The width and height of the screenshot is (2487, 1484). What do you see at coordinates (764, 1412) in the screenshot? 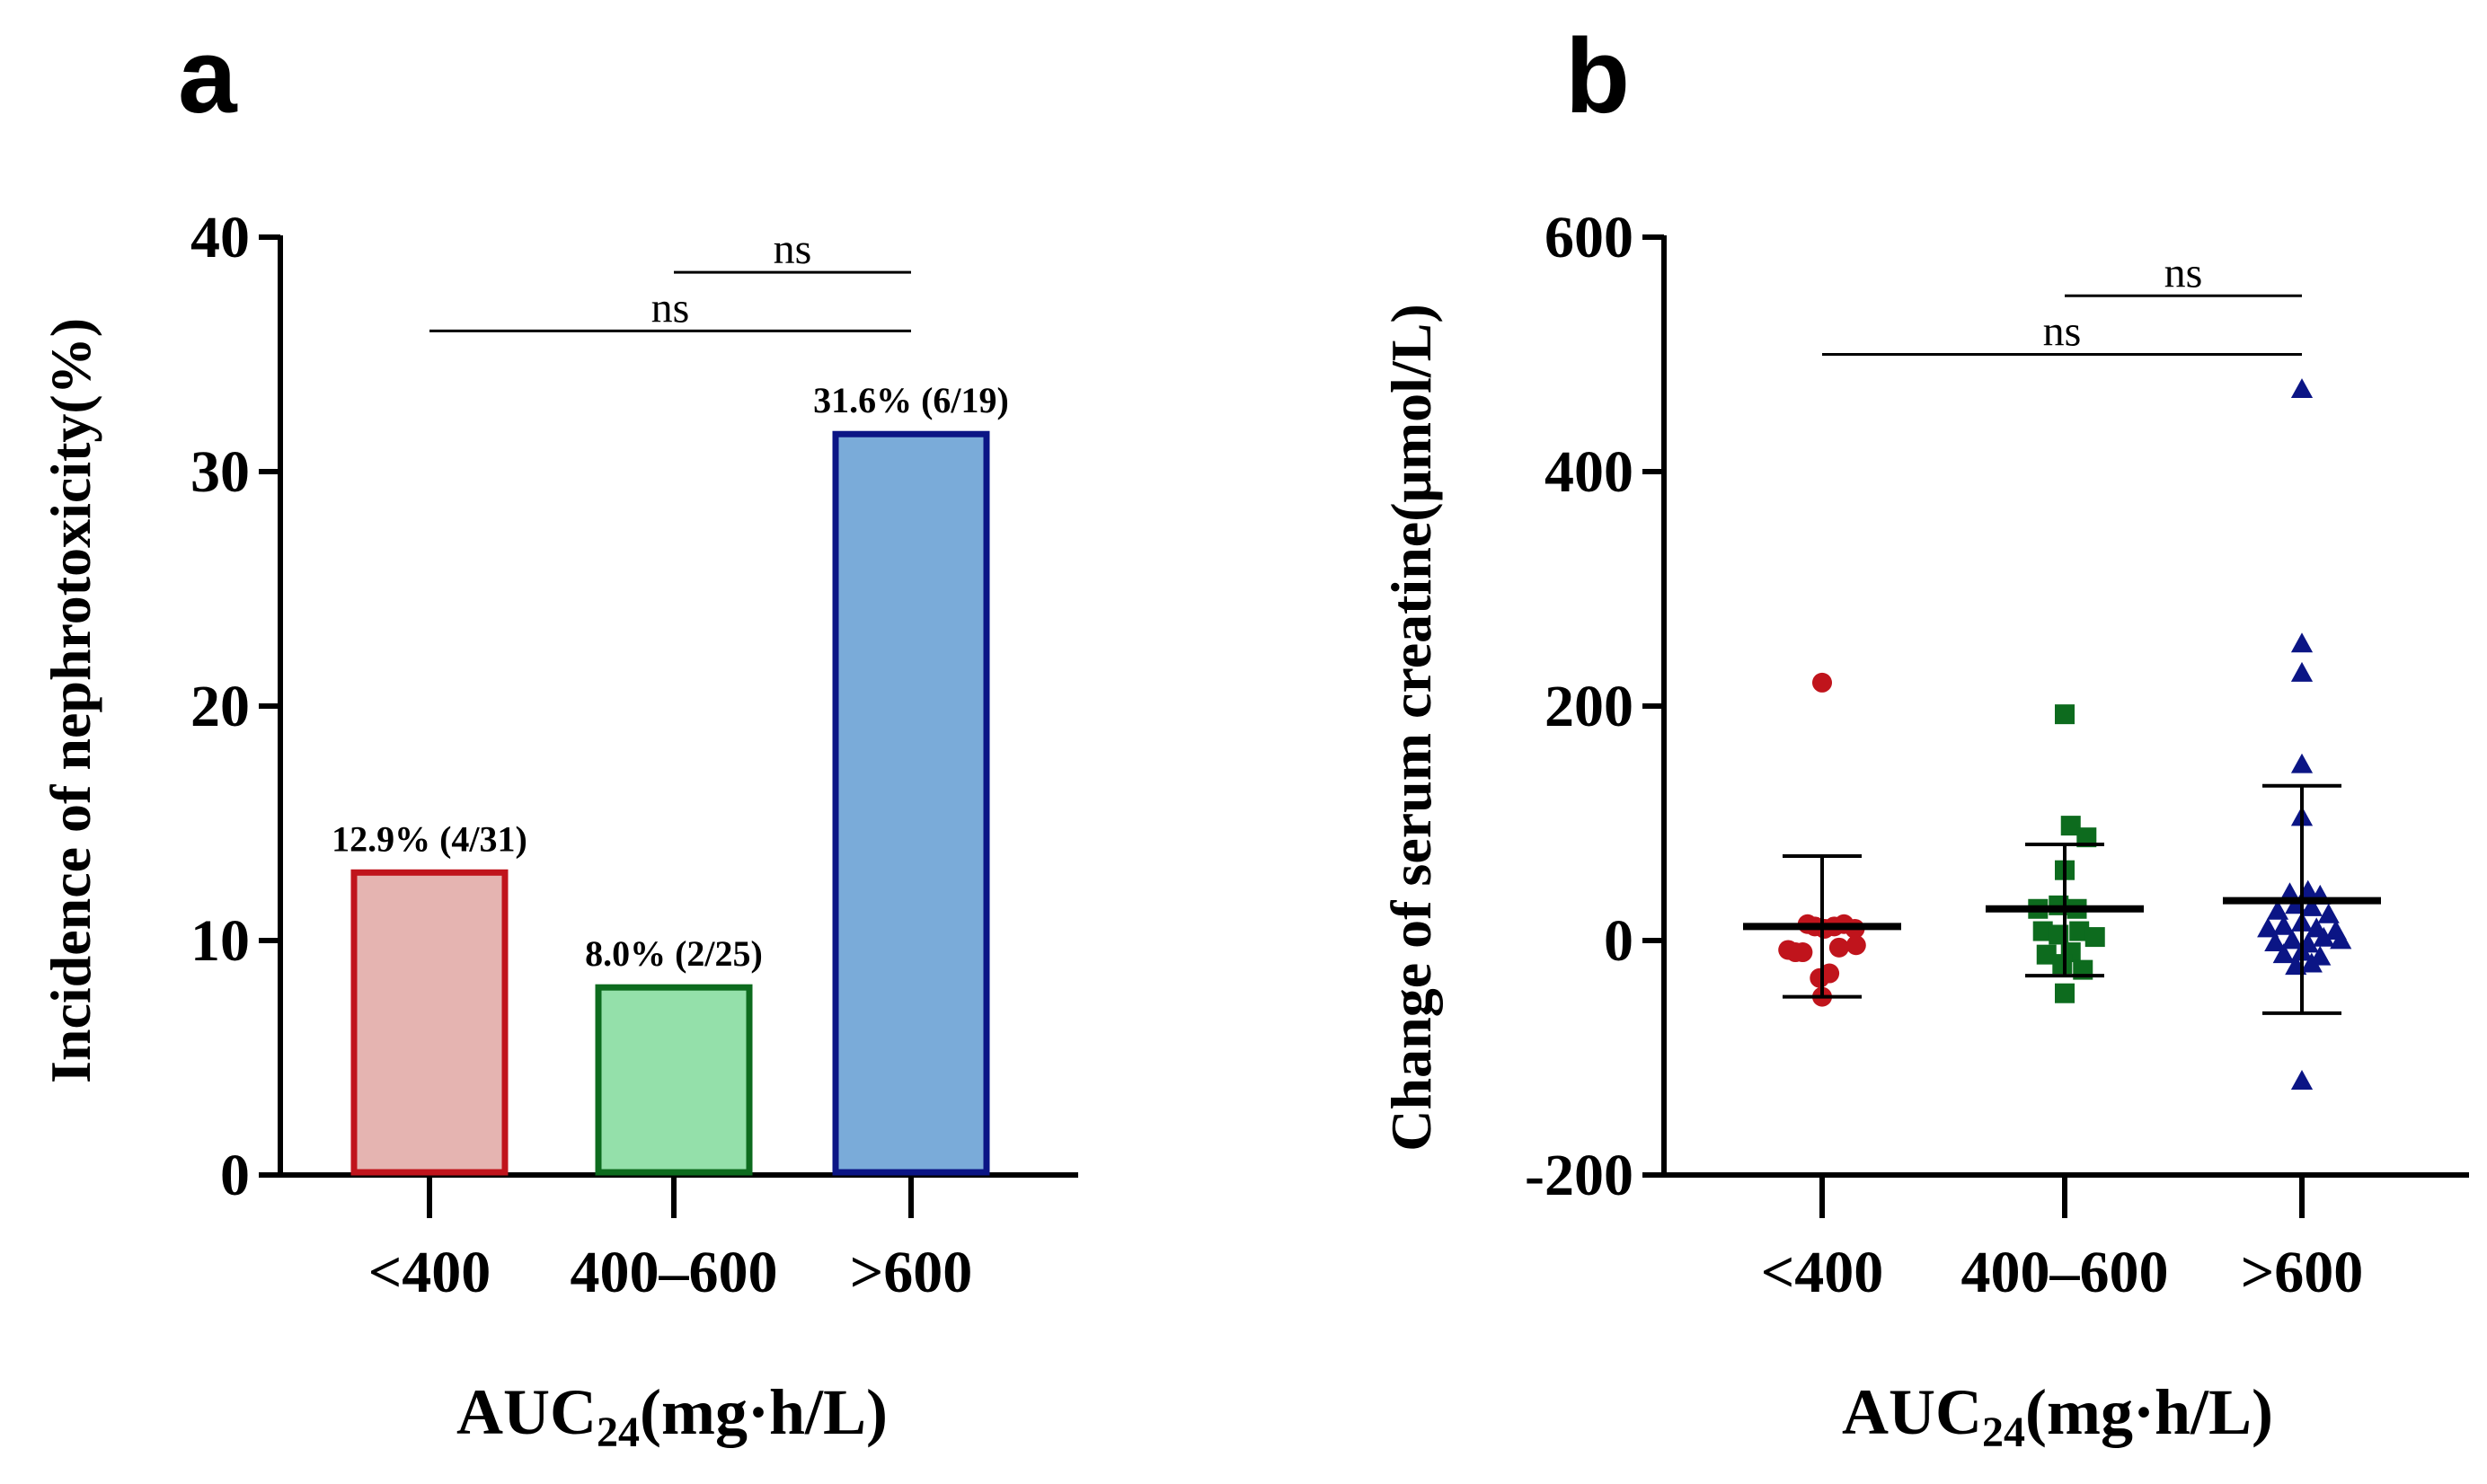
I see `panel-a-x-title-unit: (mg·h/L)` at bounding box center [764, 1412].